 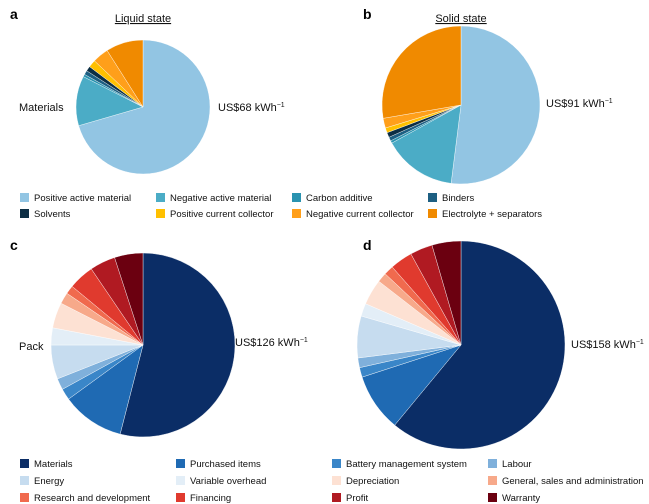 I want to click on legend-materials-swatch-carbon-additive, so click(x=296, y=197).